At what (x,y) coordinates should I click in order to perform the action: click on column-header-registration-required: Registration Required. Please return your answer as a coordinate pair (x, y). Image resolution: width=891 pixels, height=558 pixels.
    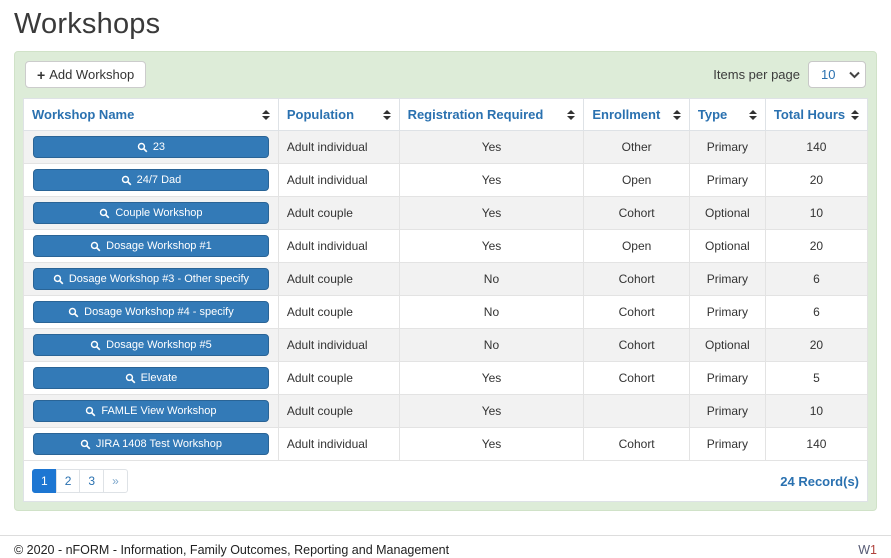
    Looking at the image, I should click on (491, 114).